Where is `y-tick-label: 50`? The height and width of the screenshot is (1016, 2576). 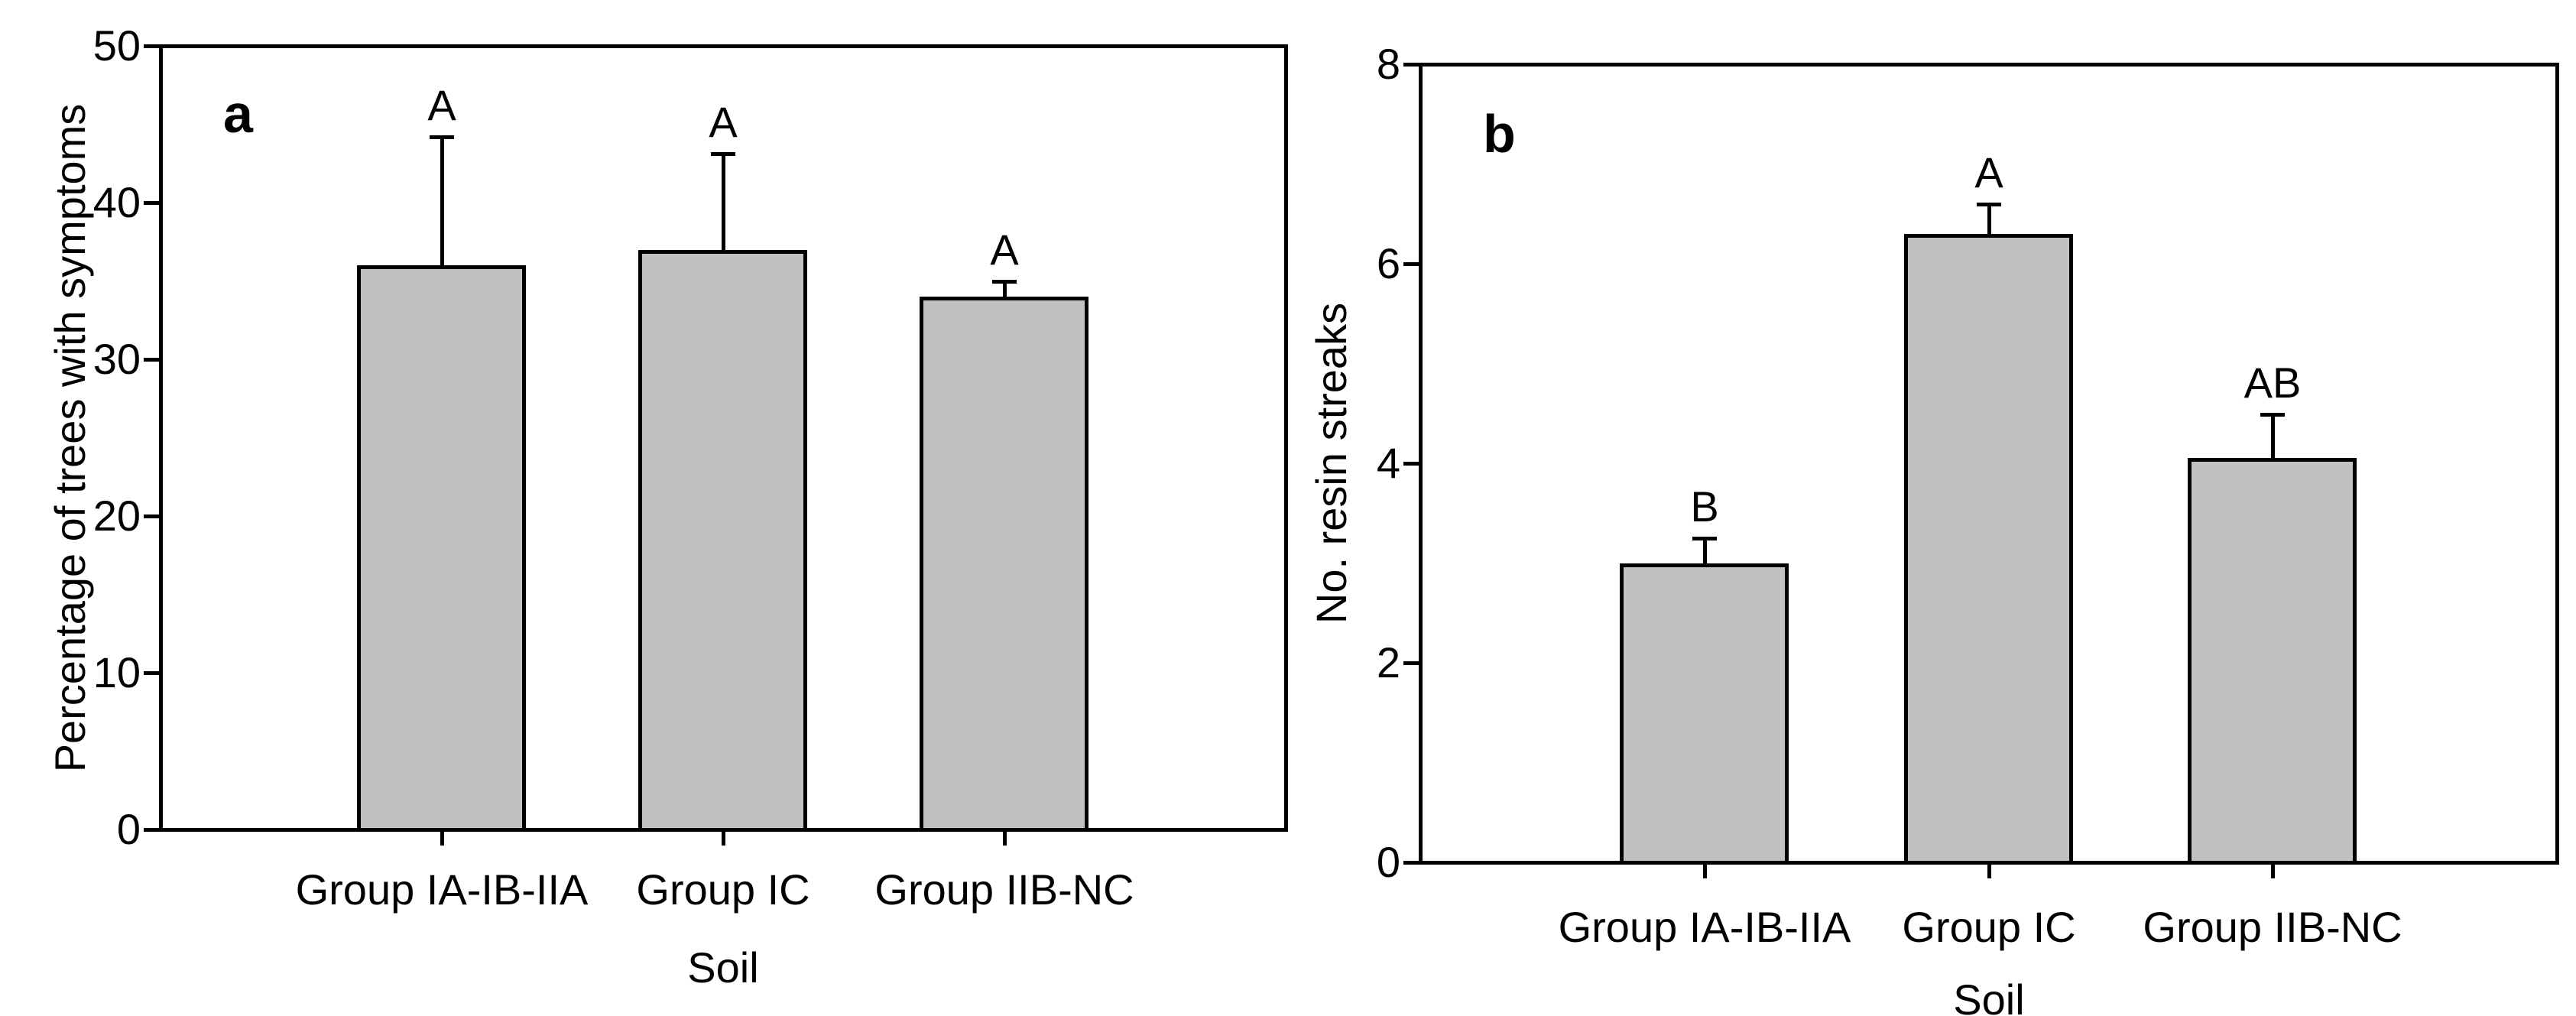
y-tick-label: 50 is located at coordinates (116, 45).